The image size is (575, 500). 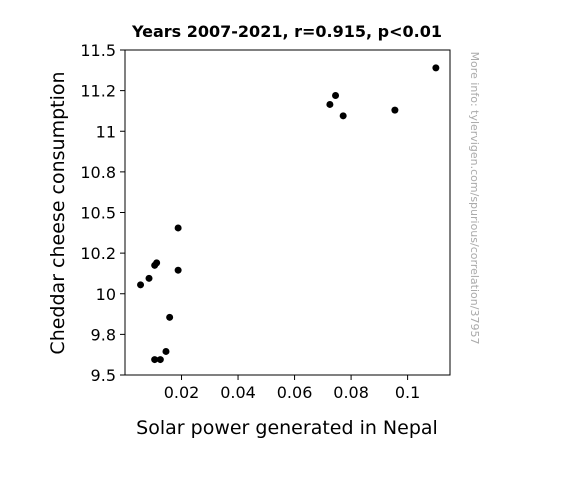 I want to click on x-tick-label: 0.02, so click(x=182, y=392).